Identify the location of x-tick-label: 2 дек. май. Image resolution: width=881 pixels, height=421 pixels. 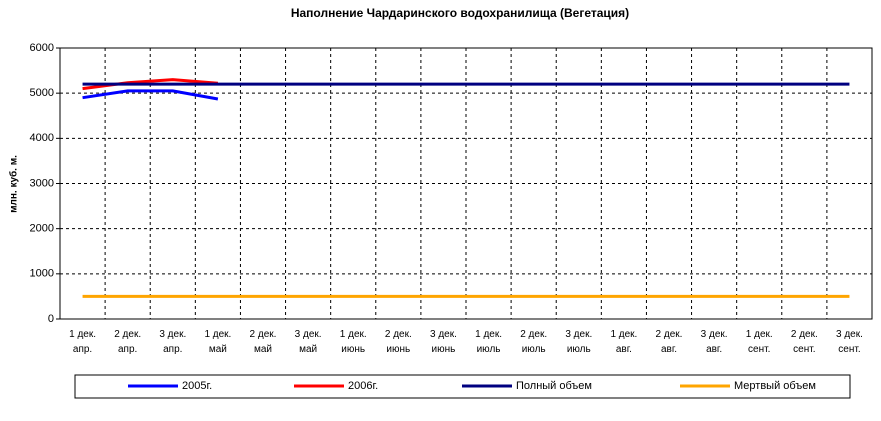
(263, 342).